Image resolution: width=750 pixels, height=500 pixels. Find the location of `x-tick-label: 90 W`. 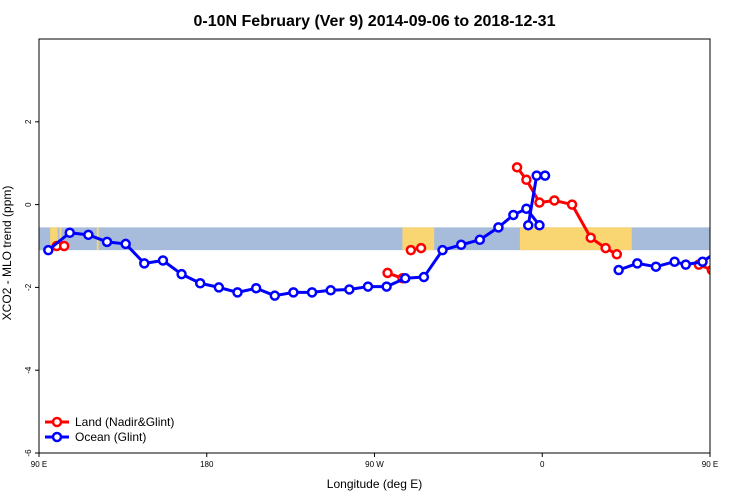

x-tick-label: 90 W is located at coordinates (374, 464).